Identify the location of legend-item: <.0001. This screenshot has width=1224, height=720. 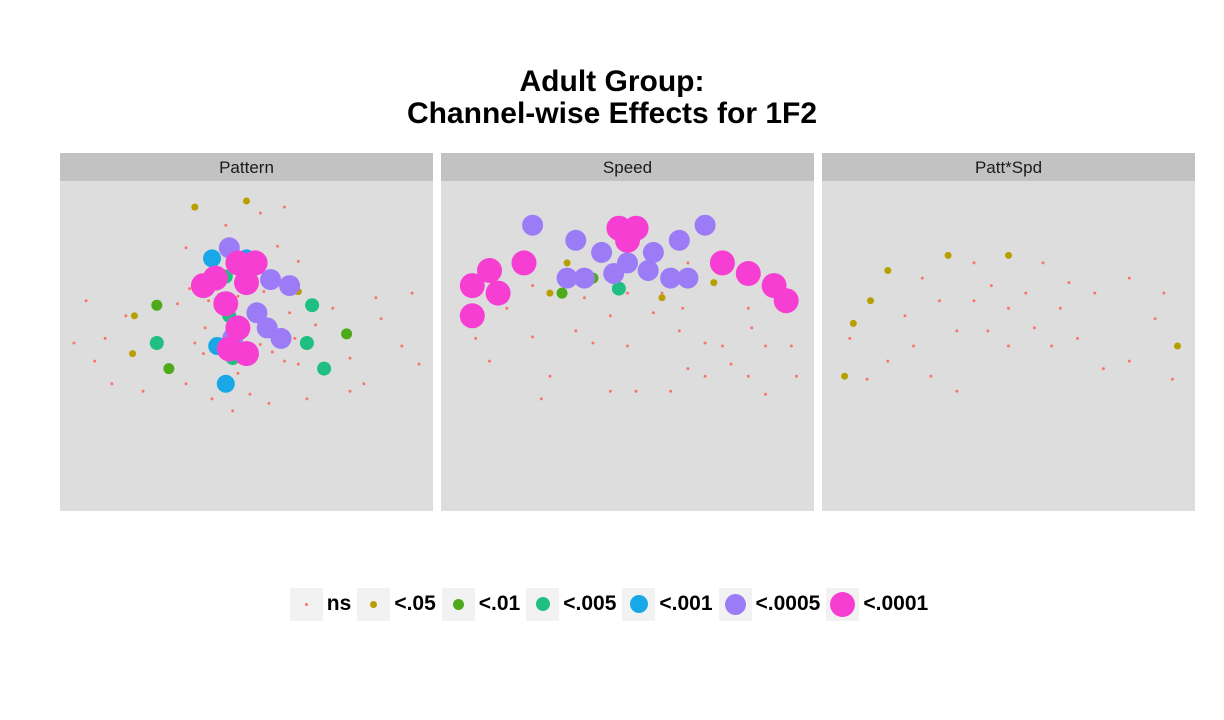
(877, 604).